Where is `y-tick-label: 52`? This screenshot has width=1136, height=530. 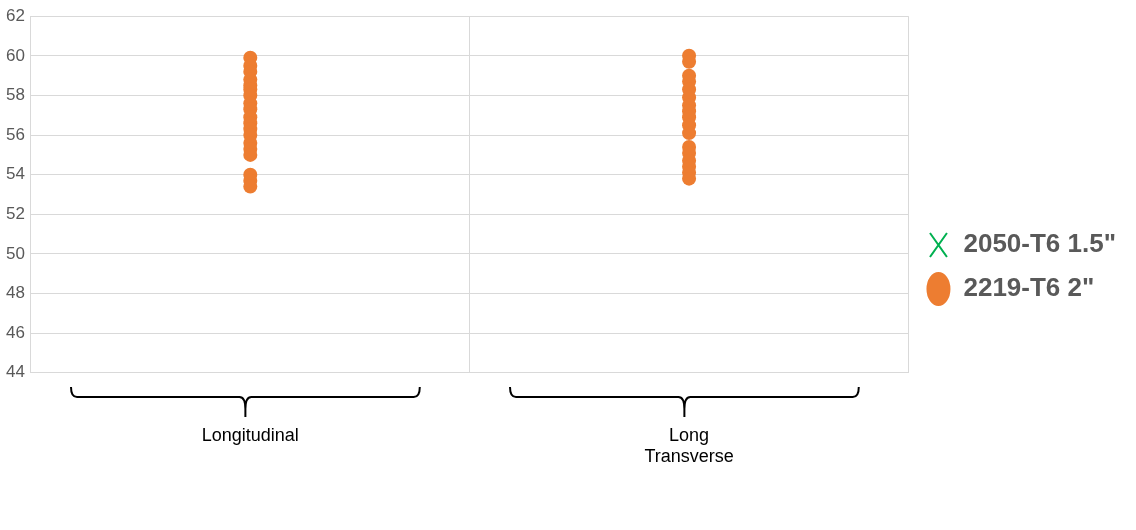
y-tick-label: 52 is located at coordinates (15, 213).